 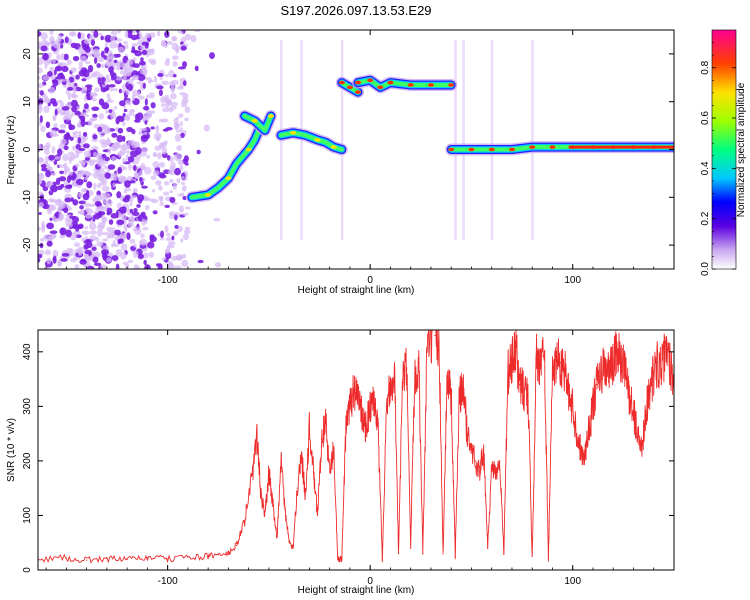 I want to click on colorbar-tick-label: 0.4, so click(x=705, y=168).